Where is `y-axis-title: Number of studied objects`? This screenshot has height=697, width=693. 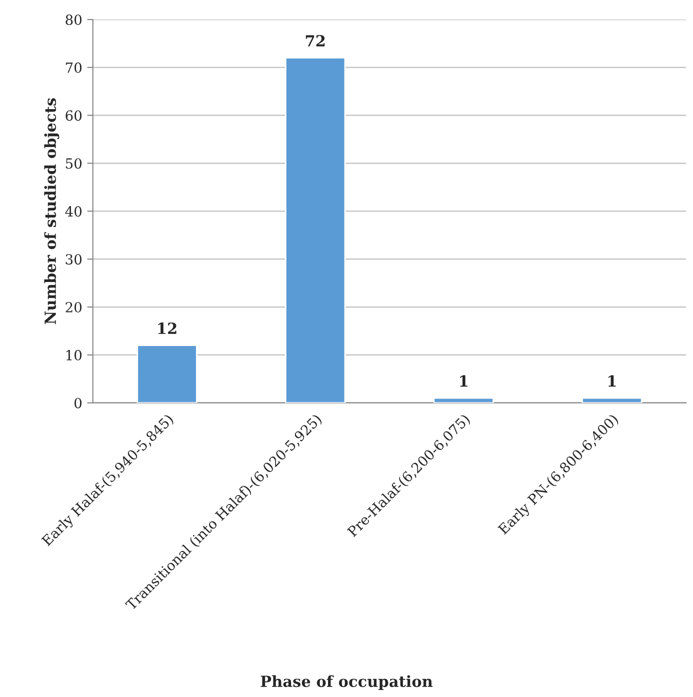
y-axis-title: Number of studied objects is located at coordinates (52, 211).